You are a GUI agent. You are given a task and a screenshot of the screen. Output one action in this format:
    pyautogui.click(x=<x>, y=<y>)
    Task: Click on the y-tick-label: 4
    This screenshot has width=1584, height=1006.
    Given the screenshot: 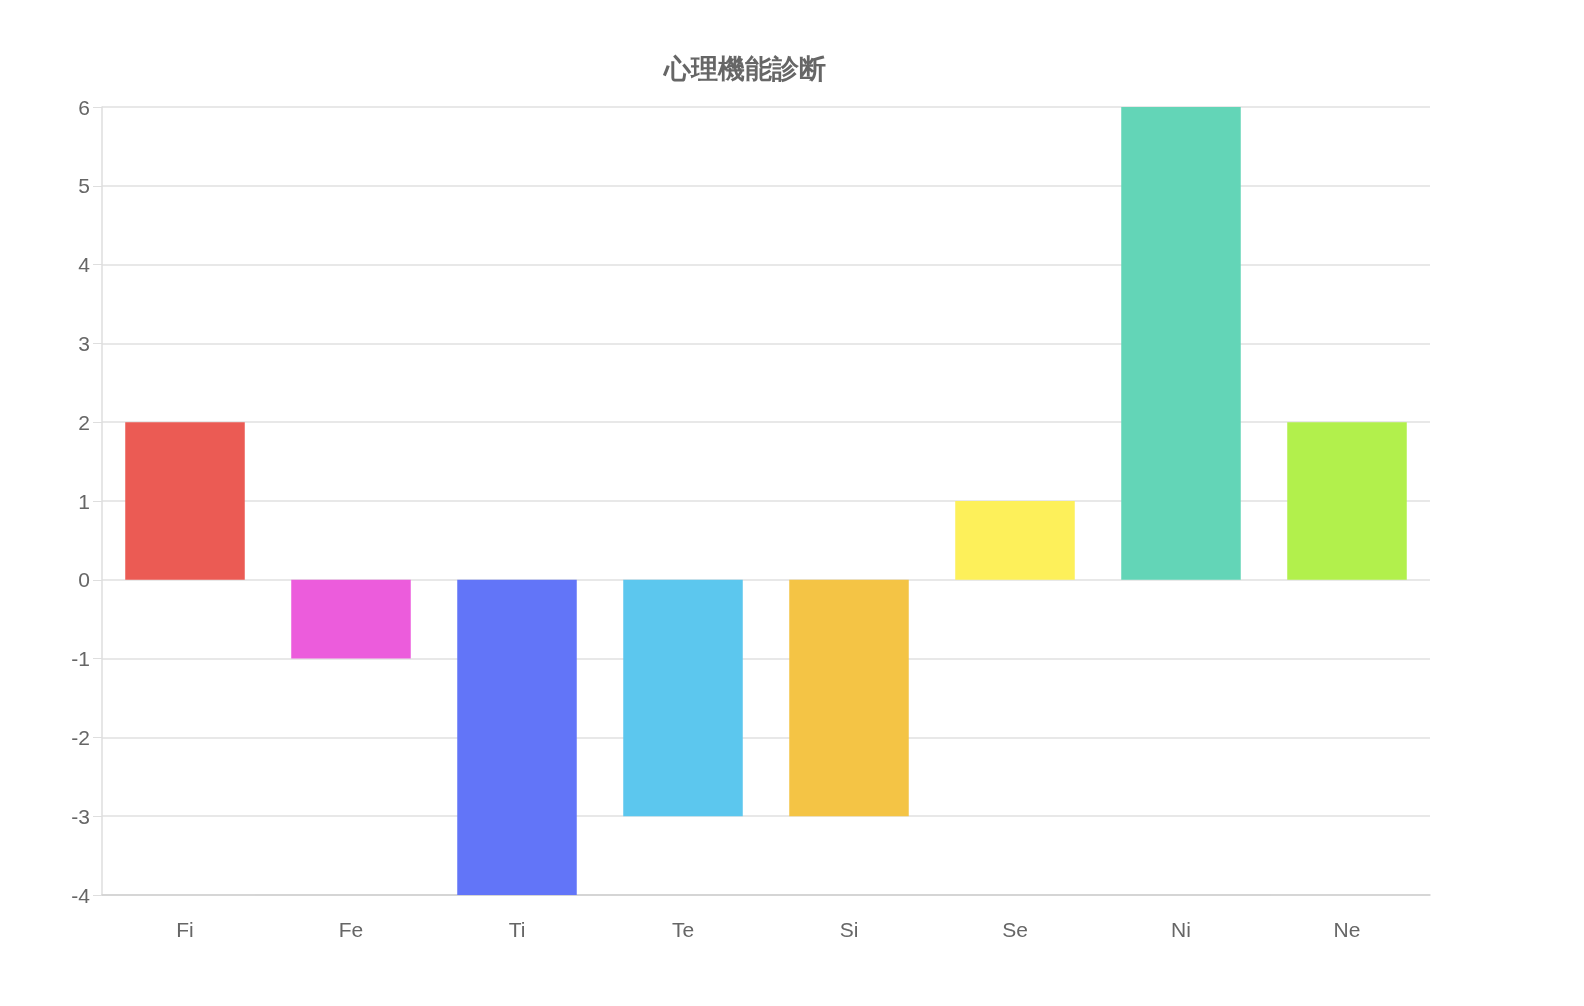 What is the action you would take?
    pyautogui.click(x=84, y=265)
    